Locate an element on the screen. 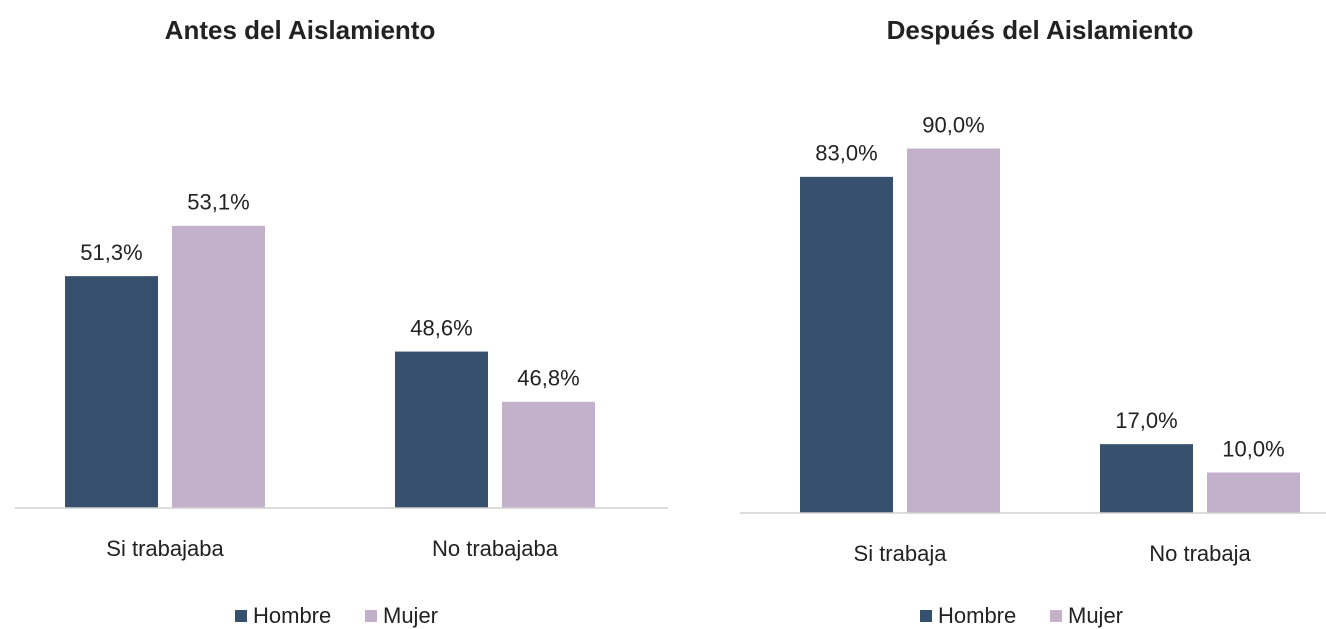 The height and width of the screenshot is (629, 1326). data-label: 17,0% is located at coordinates (1146, 420).